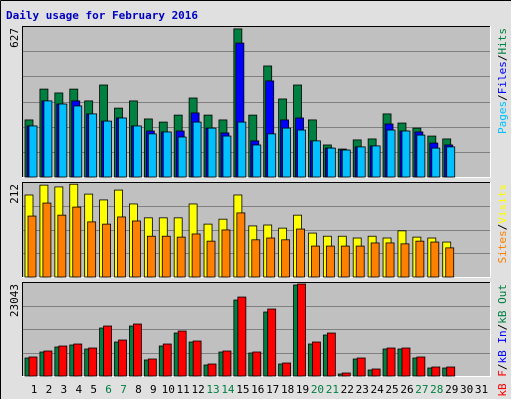 This screenshot has height=400, width=512. What do you see at coordinates (362, 389) in the screenshot?
I see `x-tick-label: 23` at bounding box center [362, 389].